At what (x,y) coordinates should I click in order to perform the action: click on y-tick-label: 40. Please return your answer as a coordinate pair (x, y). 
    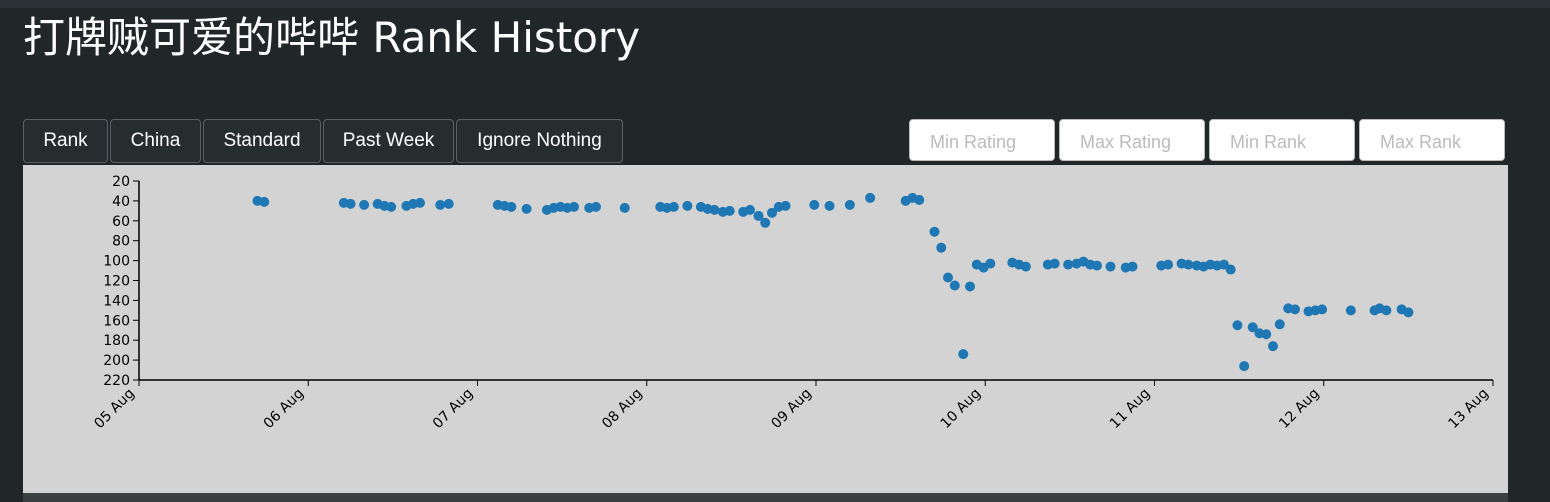
    Looking at the image, I should click on (121, 202).